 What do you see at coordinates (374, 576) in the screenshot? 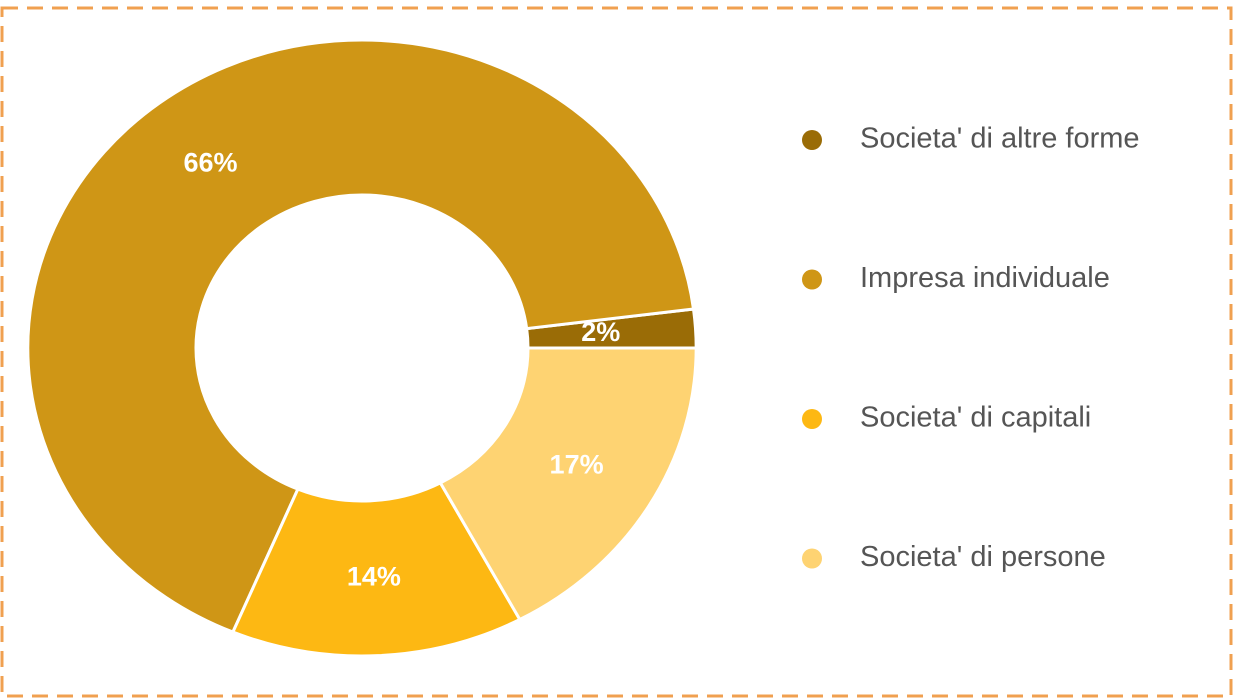
I see `data-label: 14%` at bounding box center [374, 576].